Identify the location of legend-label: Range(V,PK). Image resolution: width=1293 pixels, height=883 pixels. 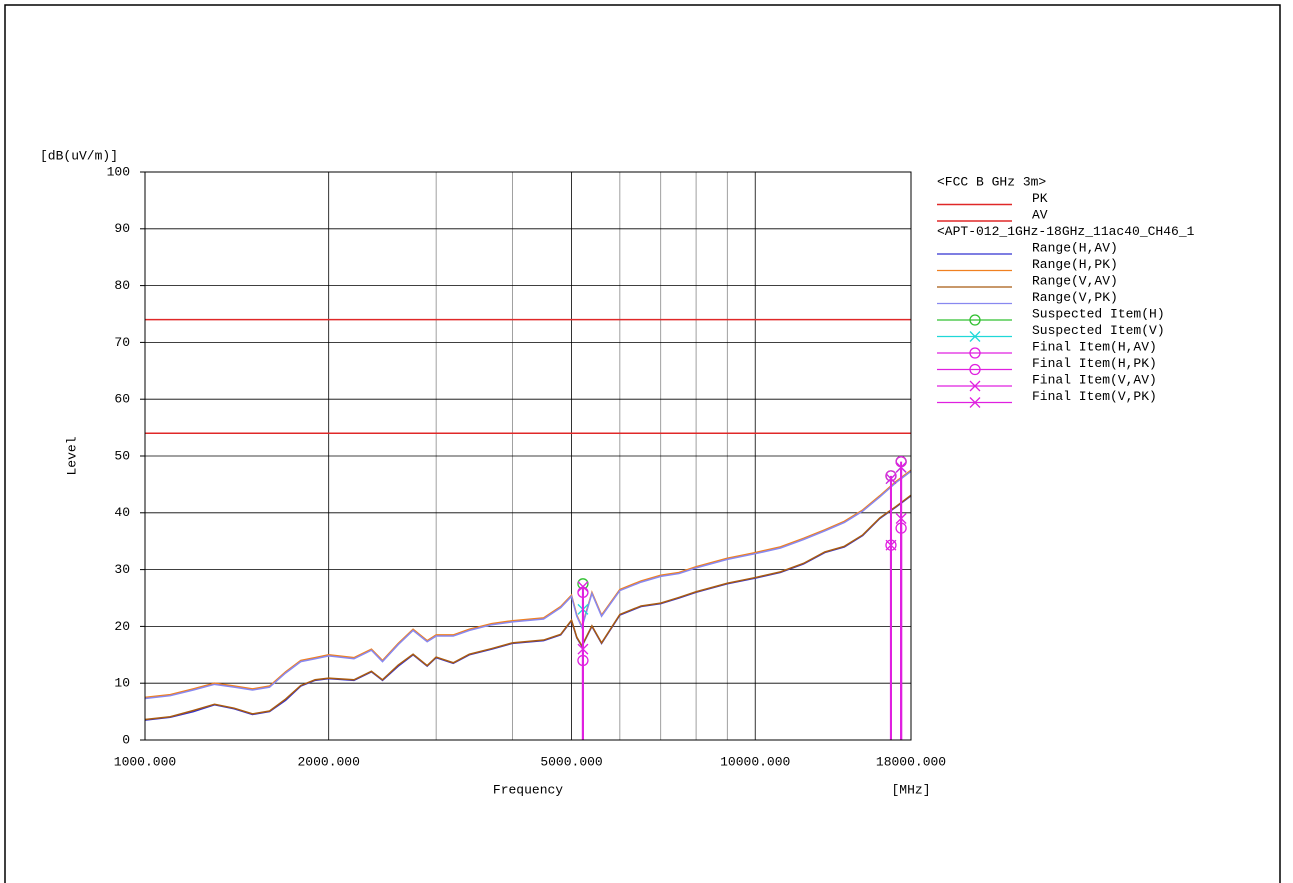
(1075, 297).